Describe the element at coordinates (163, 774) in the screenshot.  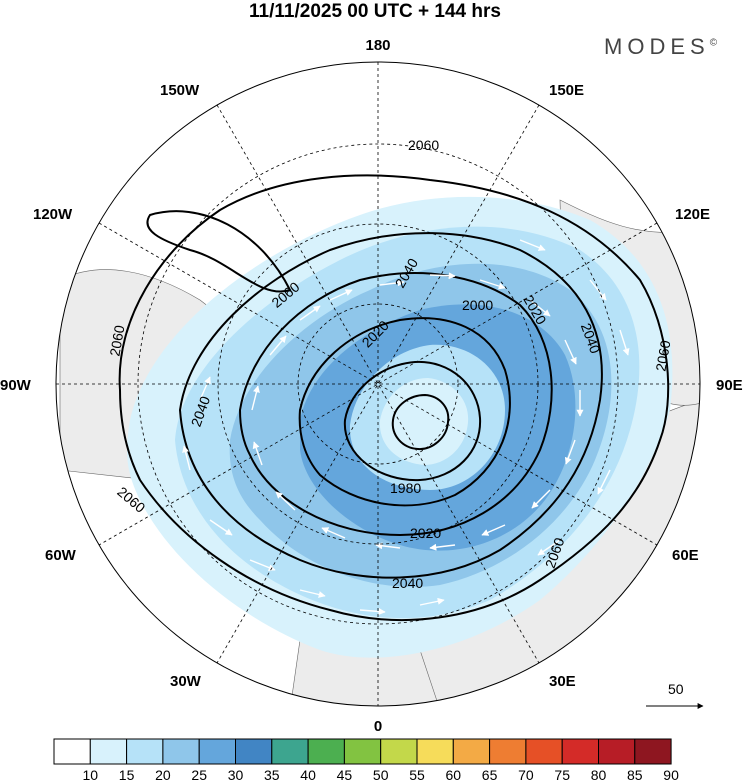
I see `colorbar-tick-label: 20` at that location.